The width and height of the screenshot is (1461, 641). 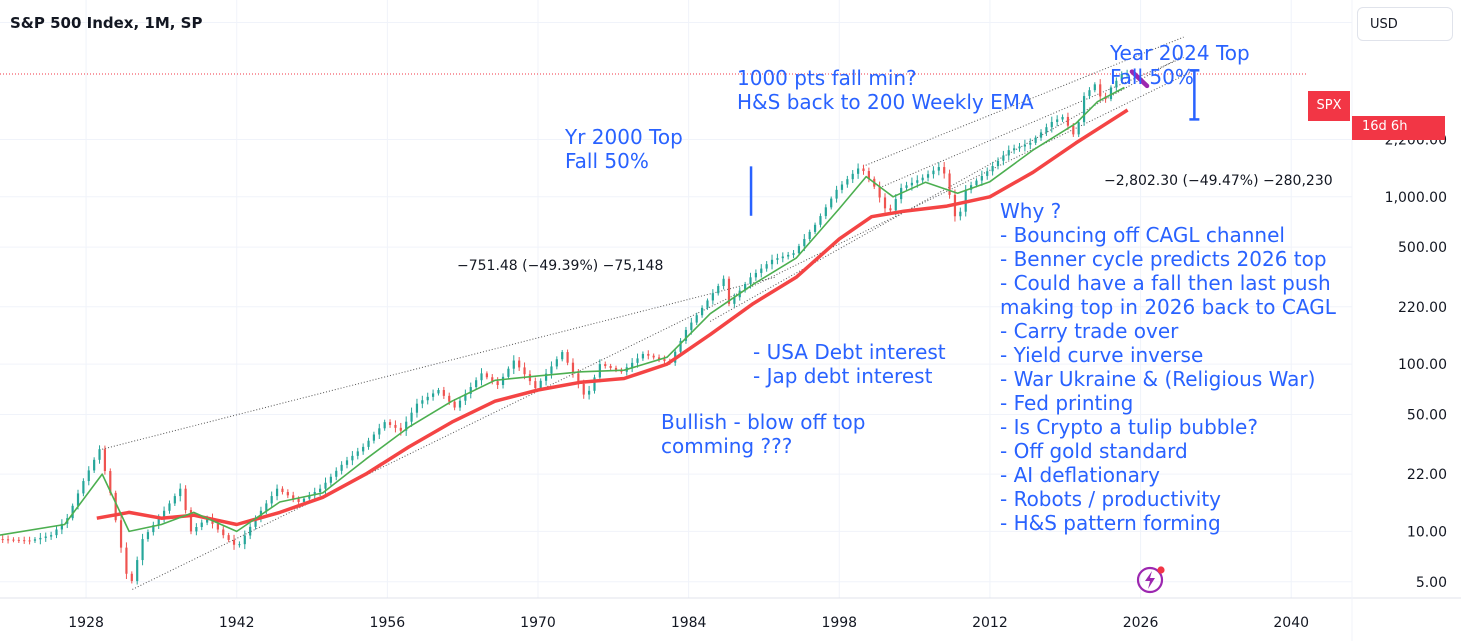 I want to click on why-list-item: - Off gold standard, so click(x=1094, y=451).